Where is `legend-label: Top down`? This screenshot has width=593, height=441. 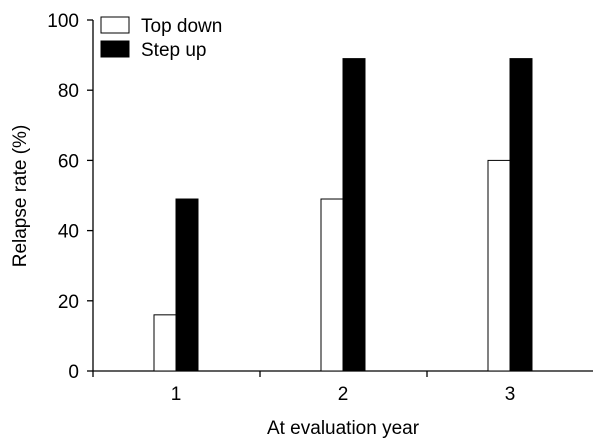 legend-label: Top down is located at coordinates (181, 26).